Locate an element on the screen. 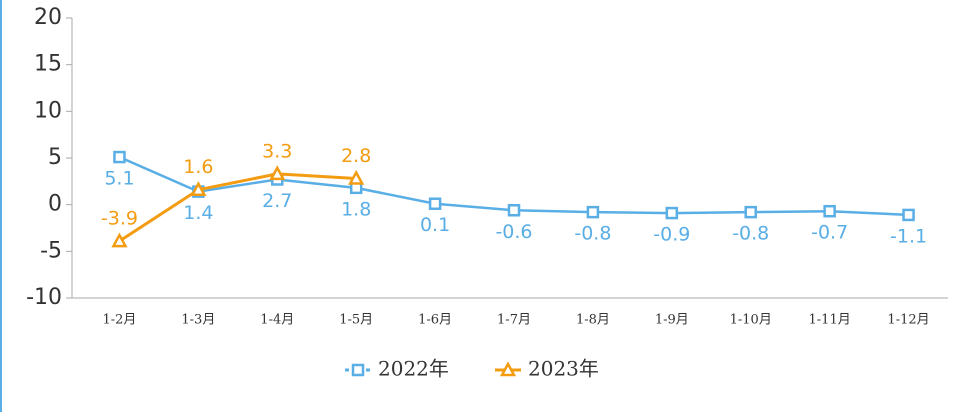  x-tick-label: 1-9月 is located at coordinates (672, 320).